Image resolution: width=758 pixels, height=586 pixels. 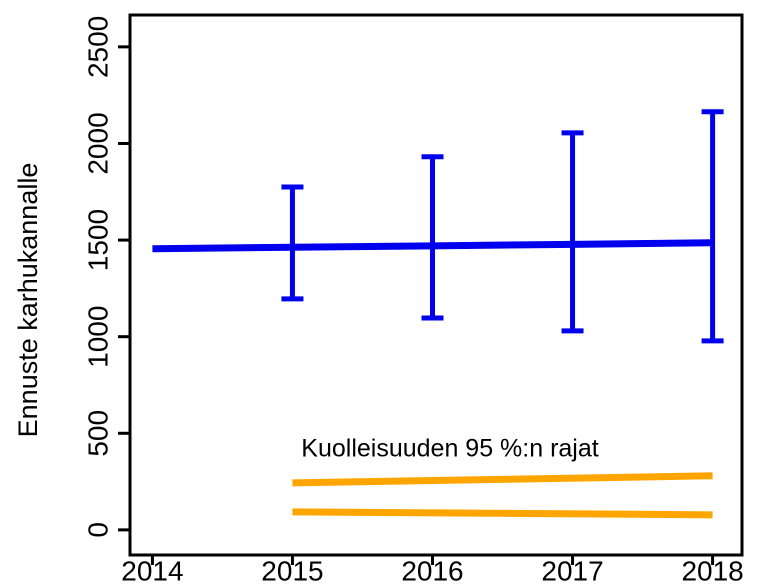 I want to click on y-tick-label: 1500, so click(x=97, y=240).